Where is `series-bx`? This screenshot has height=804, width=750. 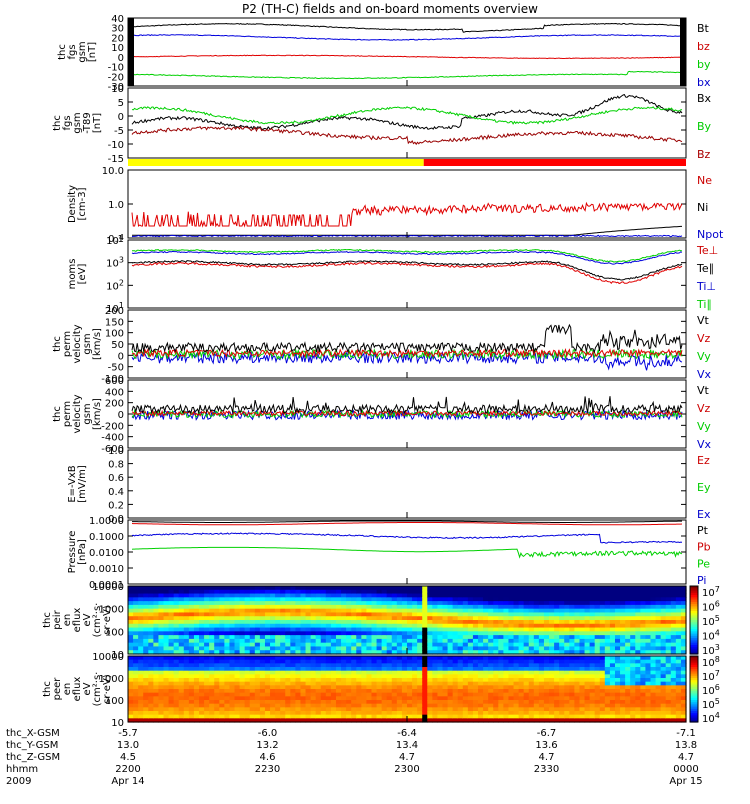
series-bx is located at coordinates (407, 37).